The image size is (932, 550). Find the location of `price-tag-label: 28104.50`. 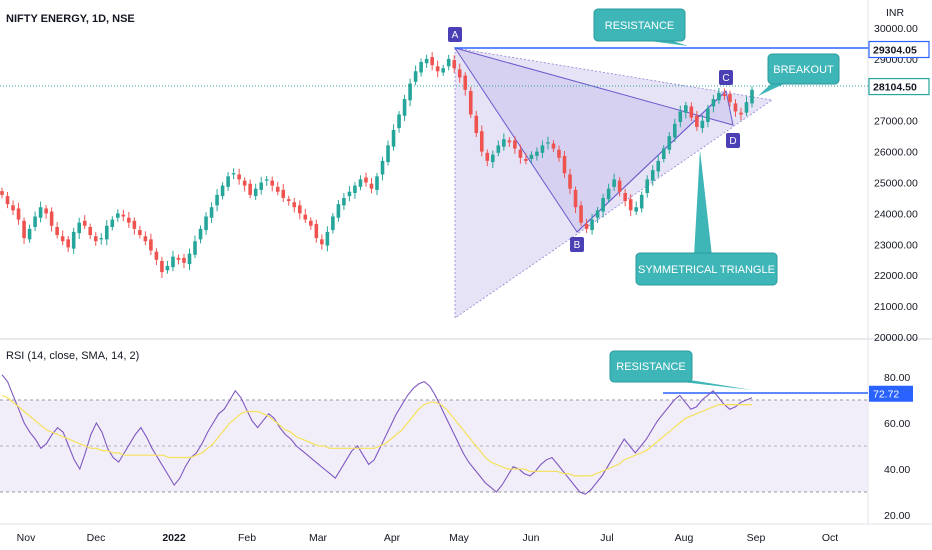

price-tag-label: 28104.50 is located at coordinates (895, 88).